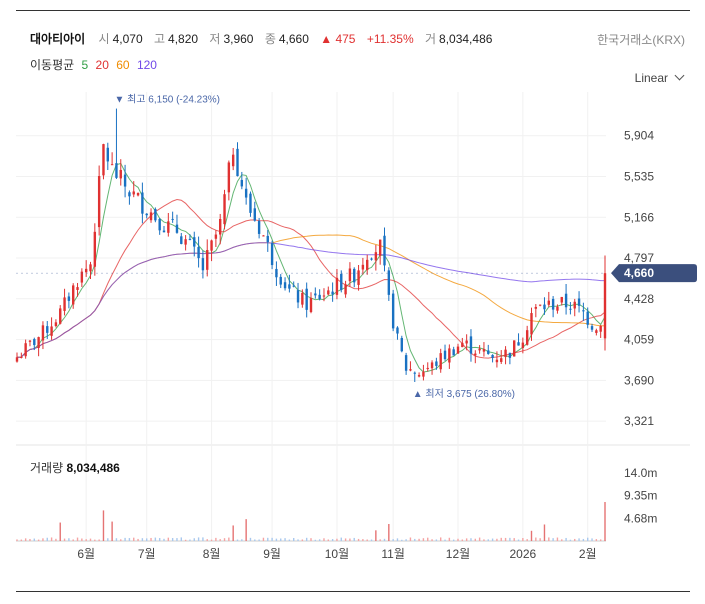 The image size is (705, 604). What do you see at coordinates (639, 421) in the screenshot?
I see `y-tick-label: 3,321` at bounding box center [639, 421].